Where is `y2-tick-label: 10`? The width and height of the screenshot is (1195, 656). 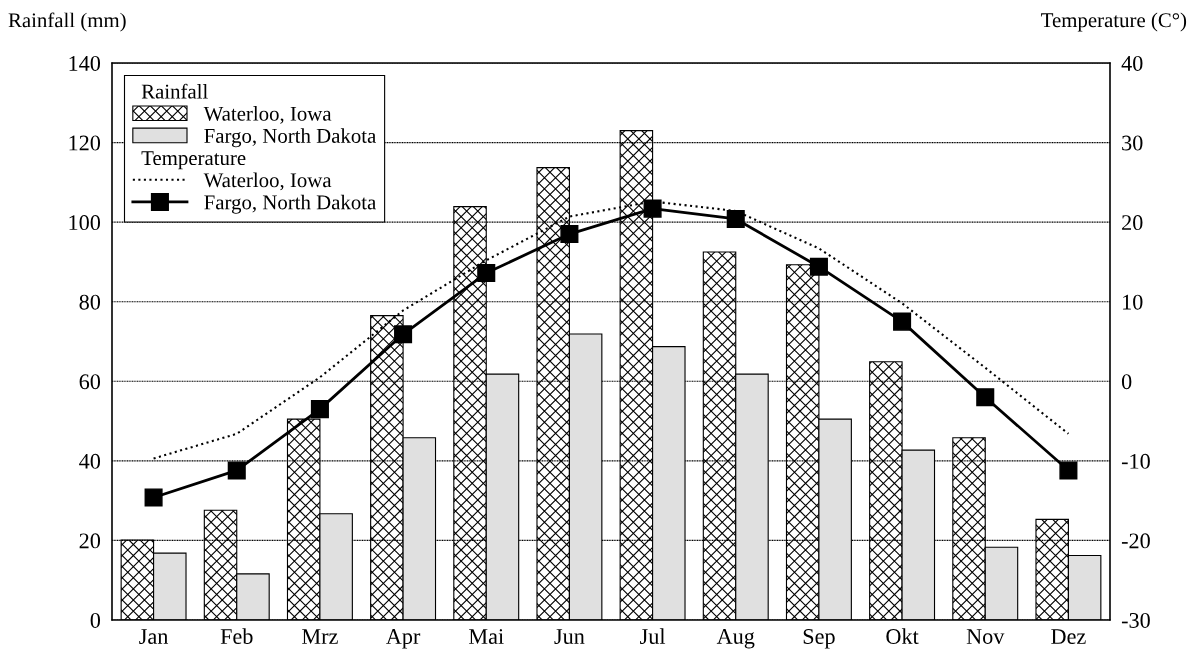
y2-tick-label: 10 is located at coordinates (1133, 302).